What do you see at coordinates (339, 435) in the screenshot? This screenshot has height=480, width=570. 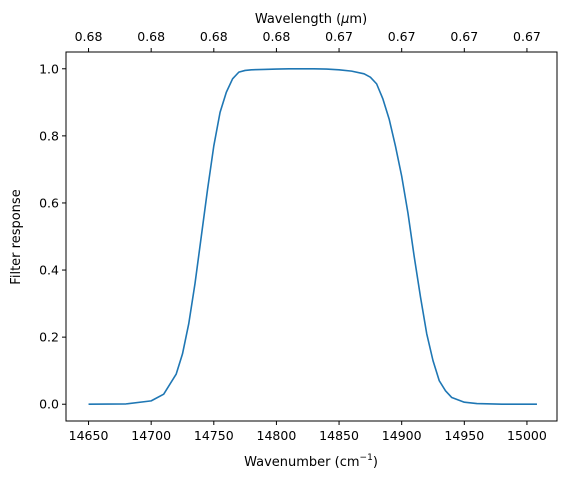 I see `x-tick-label: 14850` at bounding box center [339, 435].